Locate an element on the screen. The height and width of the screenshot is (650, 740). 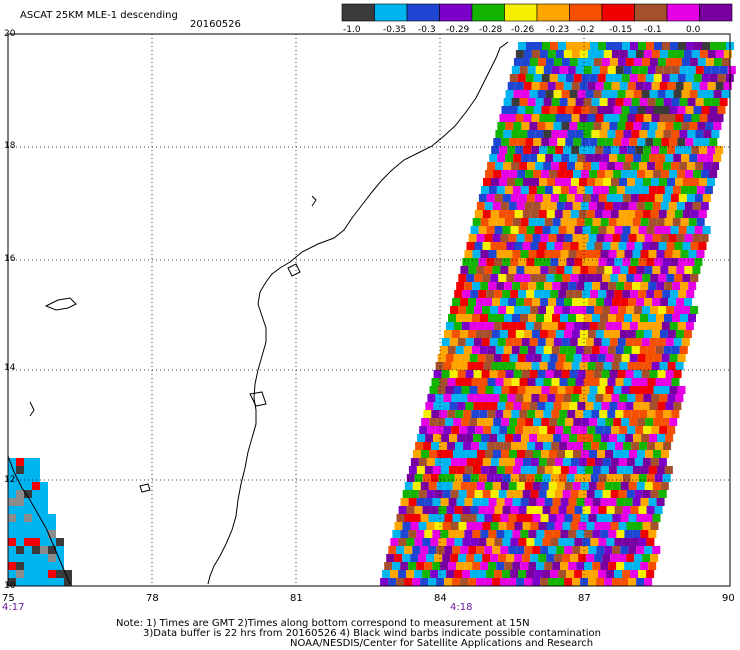
legend-label: -1.0 is located at coordinates (352, 30).